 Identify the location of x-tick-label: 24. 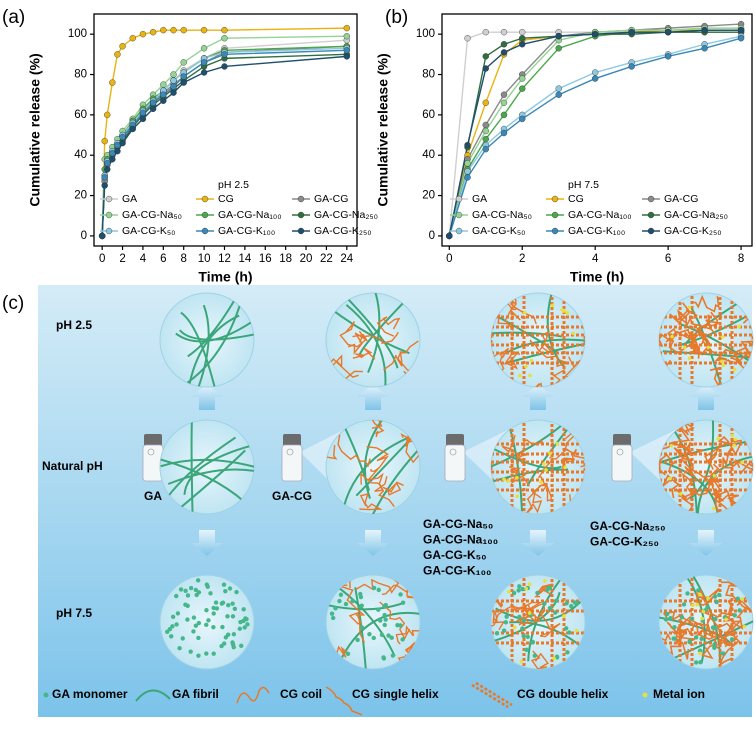
(346, 259).